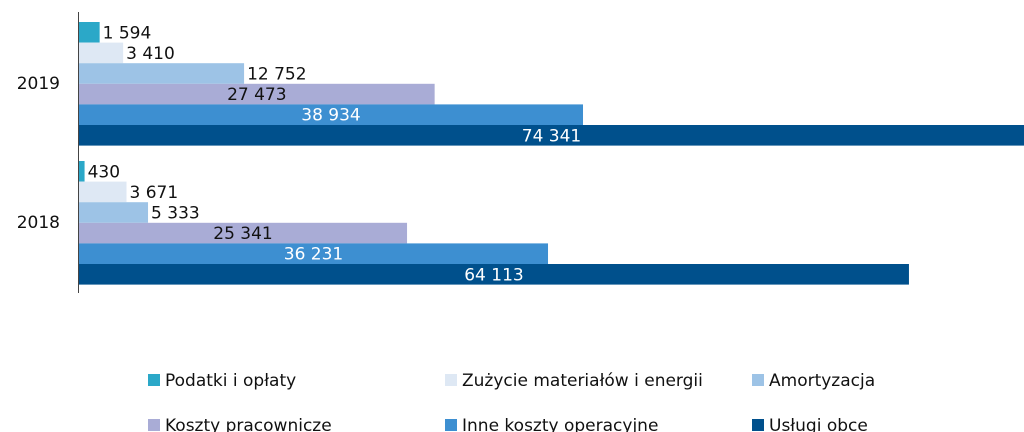  I want to click on value-label: 74 341, so click(551, 136).